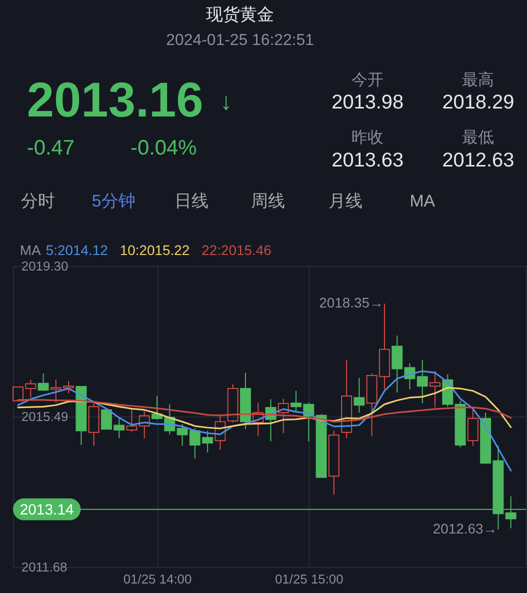 This screenshot has height=593, width=527. I want to click on text: 5分钟, so click(114, 200).